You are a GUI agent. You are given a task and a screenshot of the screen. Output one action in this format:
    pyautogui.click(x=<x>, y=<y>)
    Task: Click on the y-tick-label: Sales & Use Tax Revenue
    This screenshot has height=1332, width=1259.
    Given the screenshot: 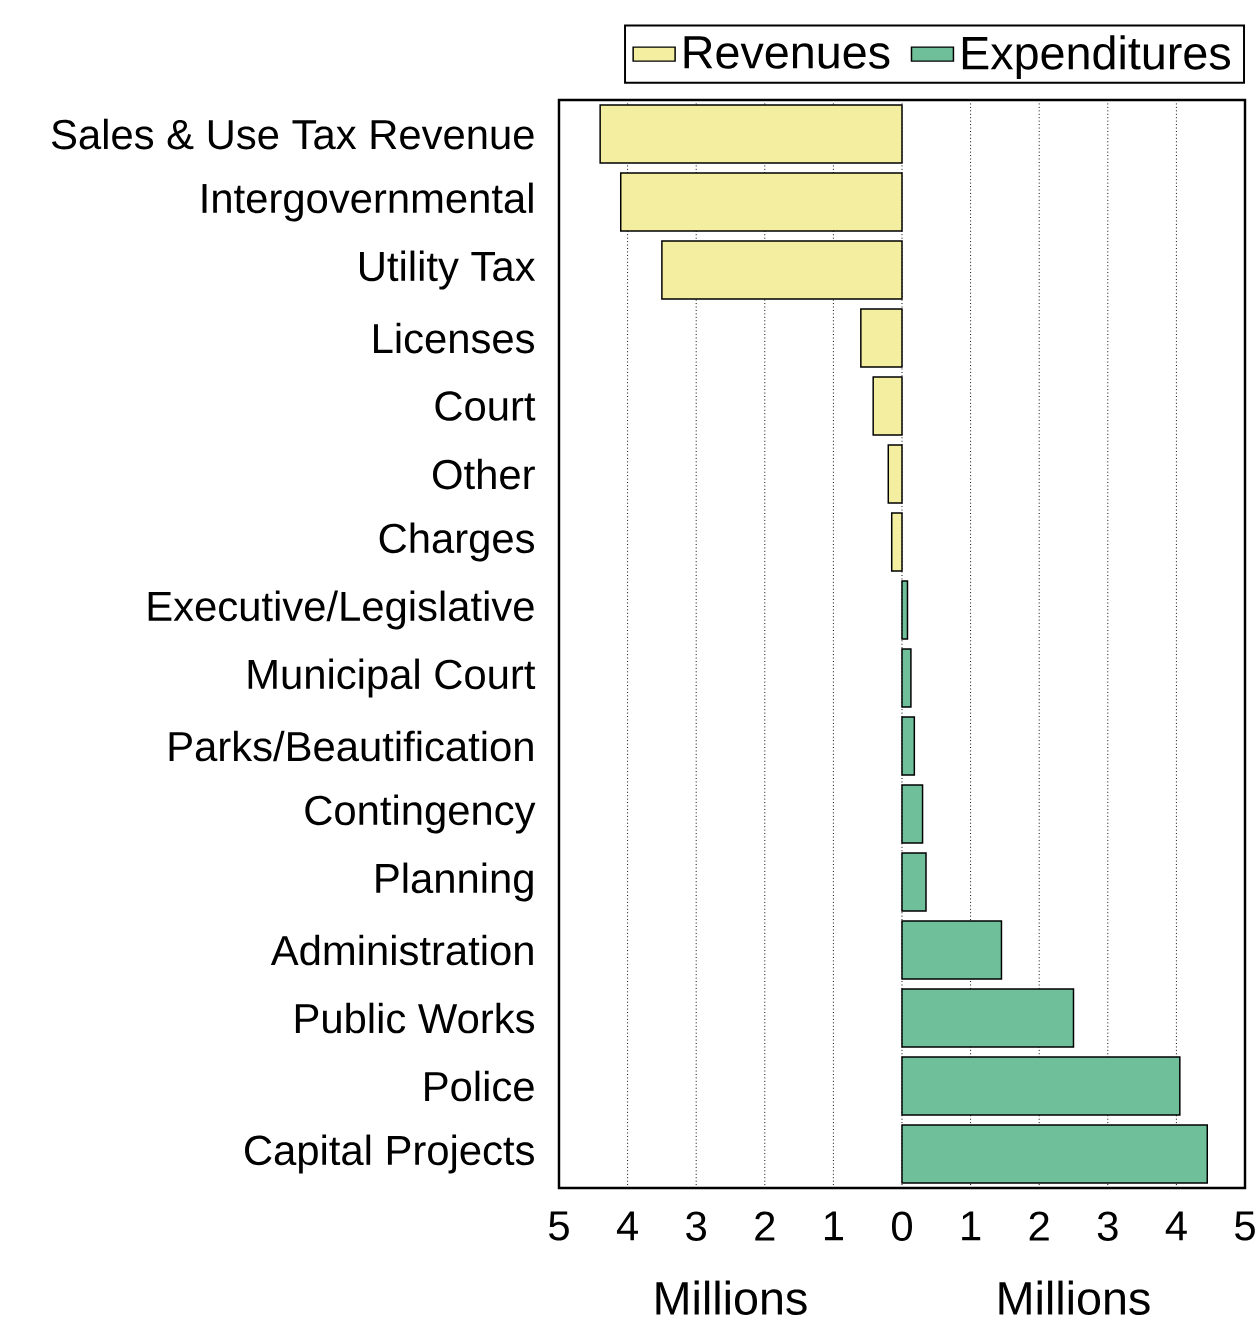 What is the action you would take?
    pyautogui.click(x=292, y=134)
    